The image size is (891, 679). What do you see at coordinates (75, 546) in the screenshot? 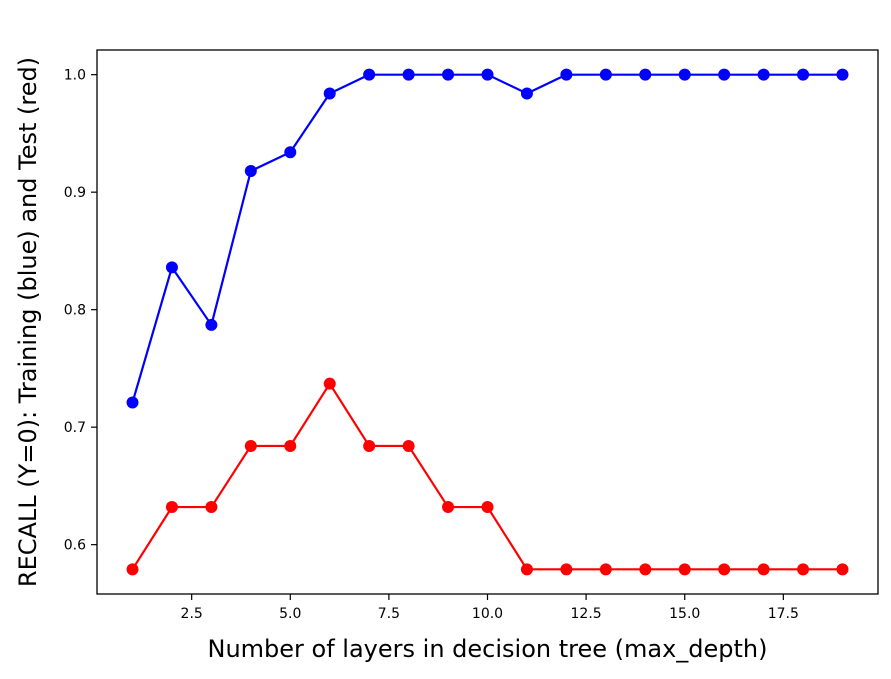
I see `y-tick-label: 0.6` at bounding box center [75, 546].